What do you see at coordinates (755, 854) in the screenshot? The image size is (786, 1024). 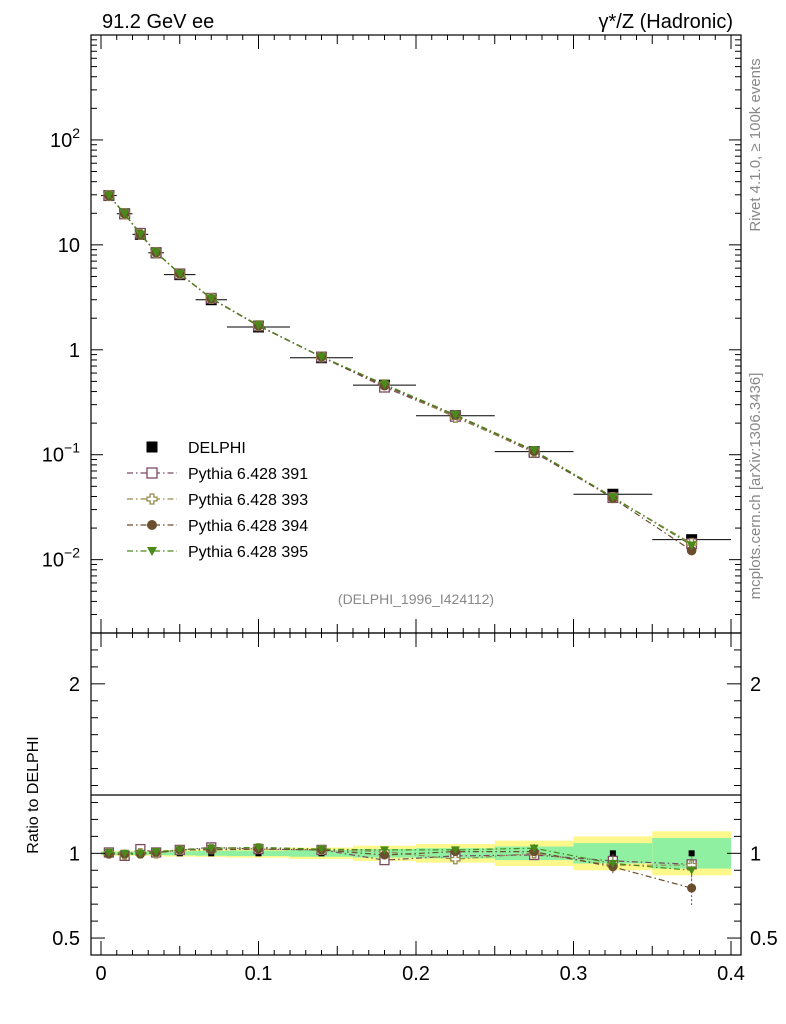 I see `ratio-y-tick-label-right: 1` at bounding box center [755, 854].